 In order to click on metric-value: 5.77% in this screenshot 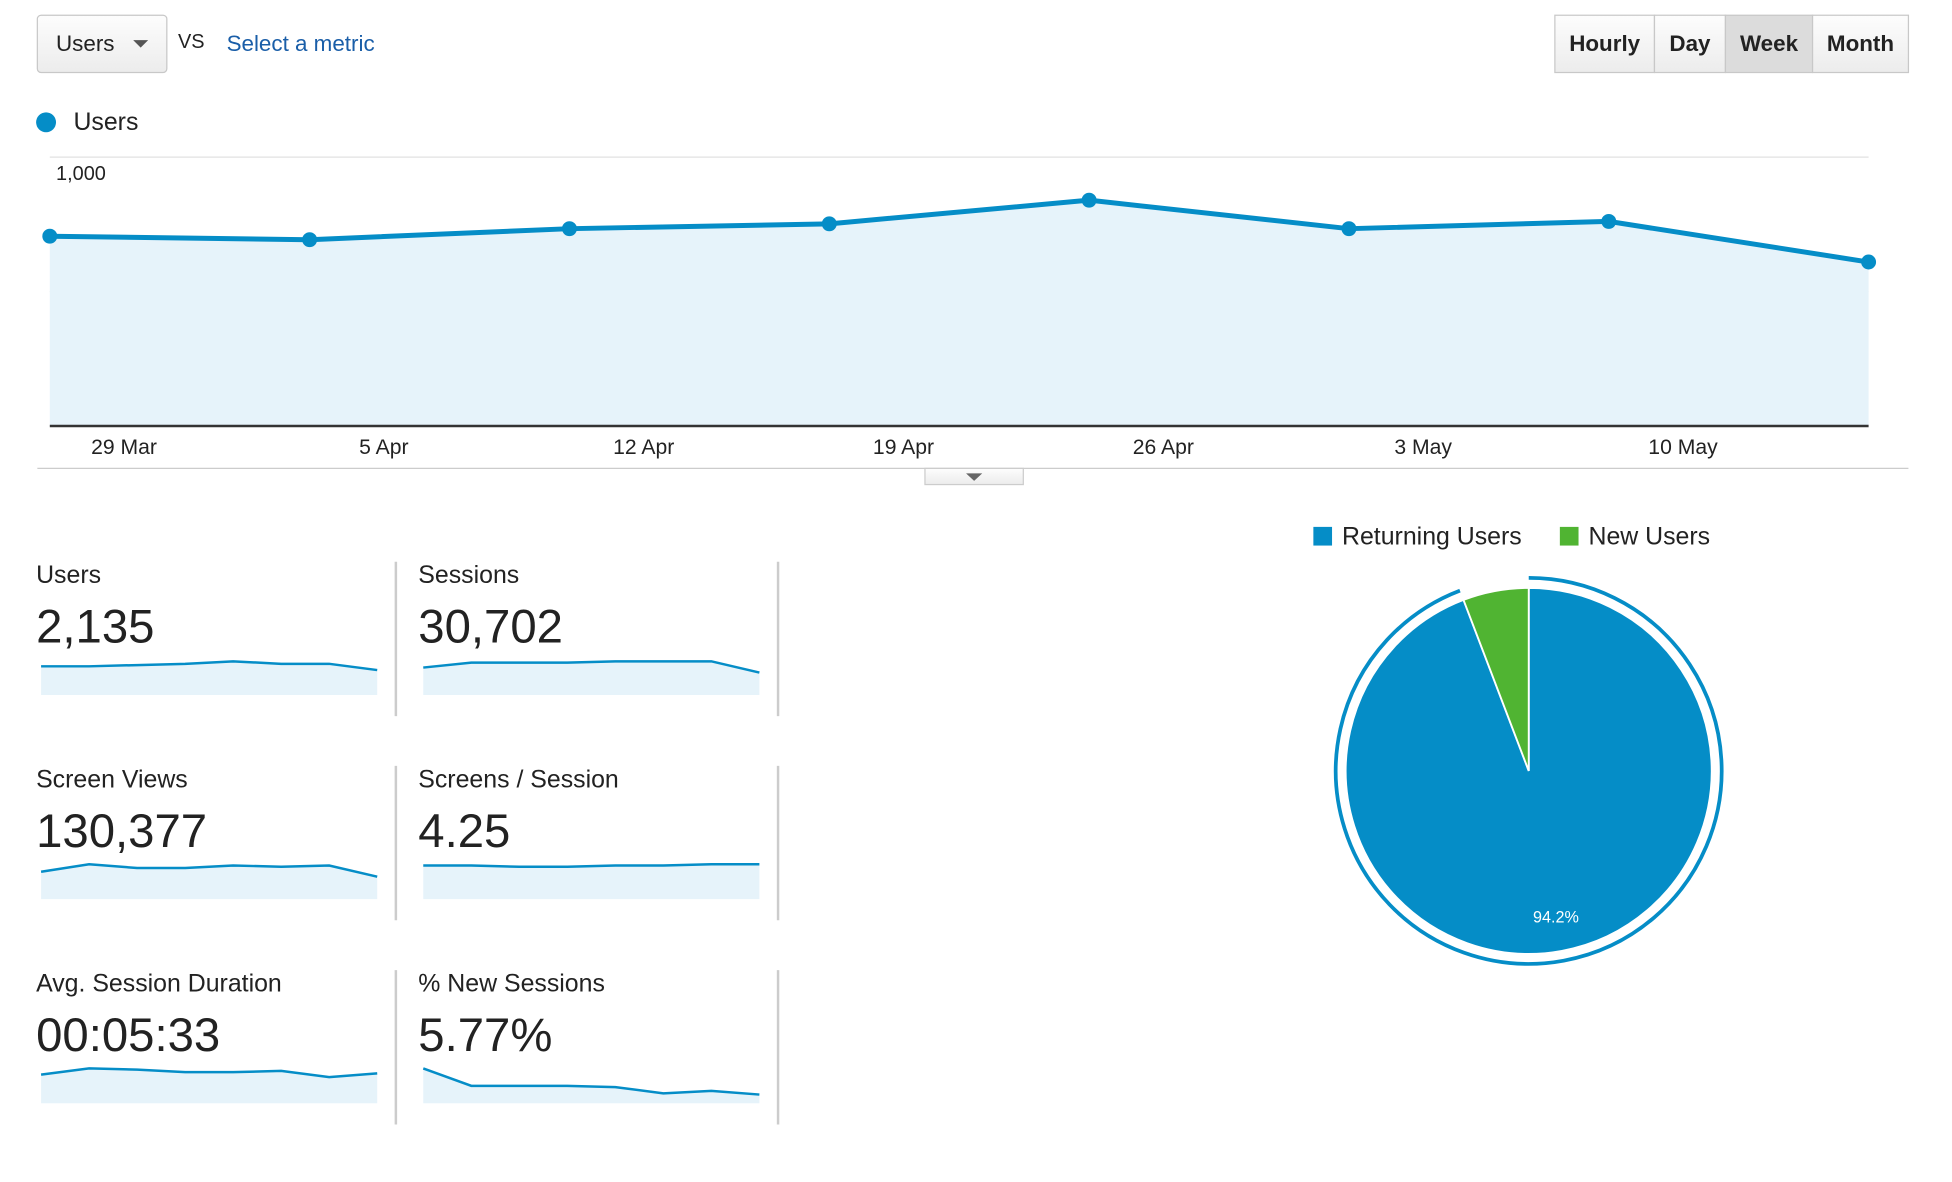, I will do `click(485, 1035)`.